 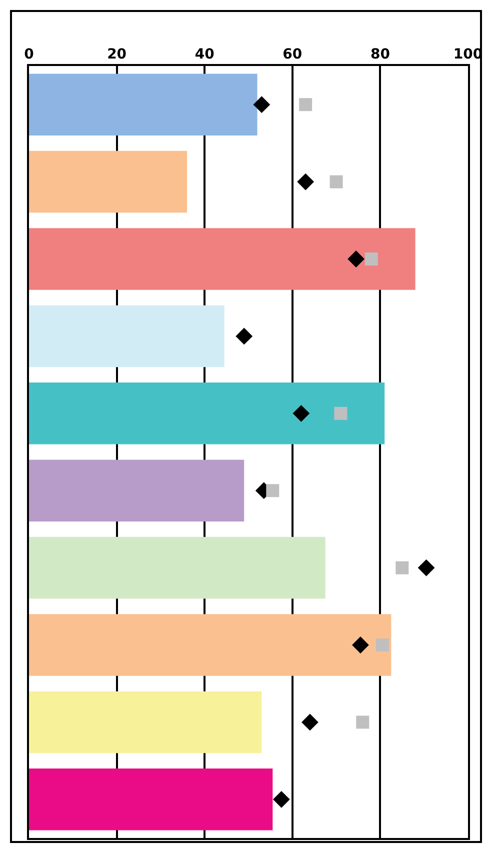 What do you see at coordinates (292, 54) in the screenshot?
I see `x-tick-label: 60` at bounding box center [292, 54].